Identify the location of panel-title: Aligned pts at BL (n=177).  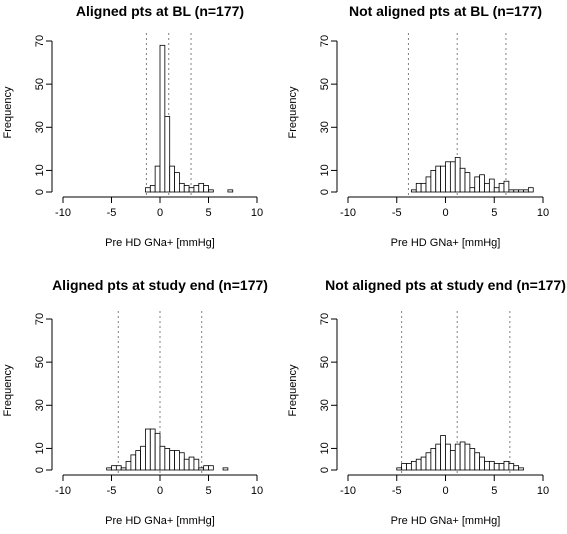
(160, 11).